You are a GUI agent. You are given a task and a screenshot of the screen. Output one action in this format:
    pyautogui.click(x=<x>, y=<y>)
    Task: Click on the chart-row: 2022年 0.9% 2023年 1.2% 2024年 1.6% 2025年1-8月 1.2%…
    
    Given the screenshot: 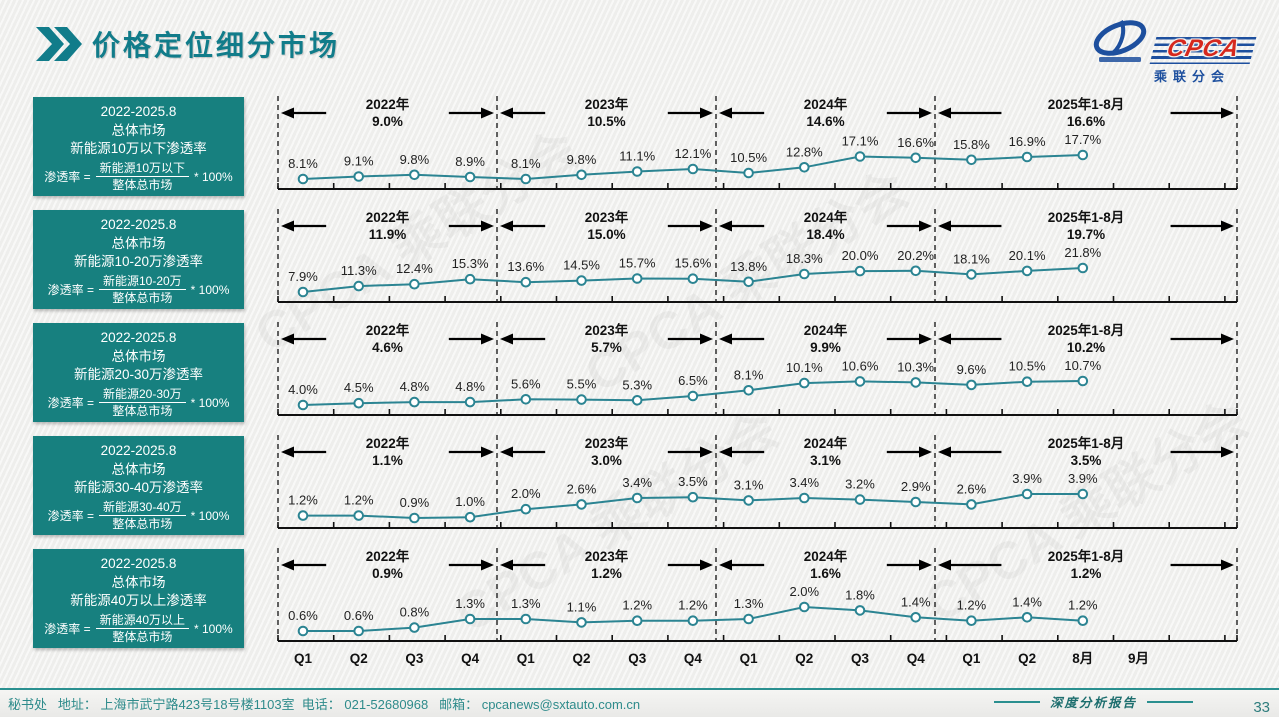 What is the action you would take?
    pyautogui.click(x=762, y=610)
    